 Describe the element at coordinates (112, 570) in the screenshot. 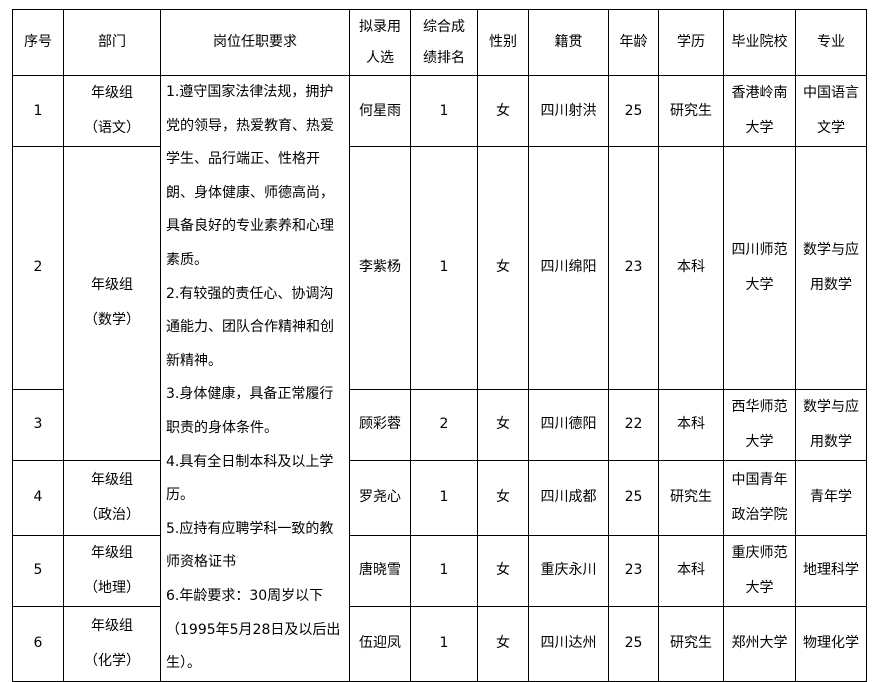

I see `cell-dept: 年级组 （地理）` at that location.